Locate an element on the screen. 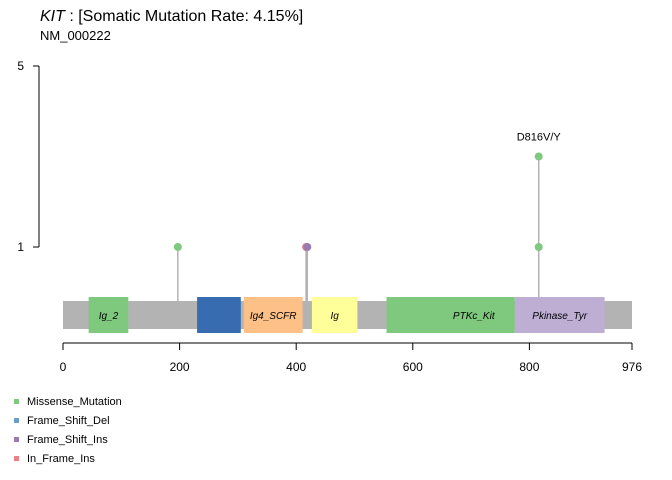  legend-label-frame-shift-del: Frame_Shift_Del is located at coordinates (68, 420).